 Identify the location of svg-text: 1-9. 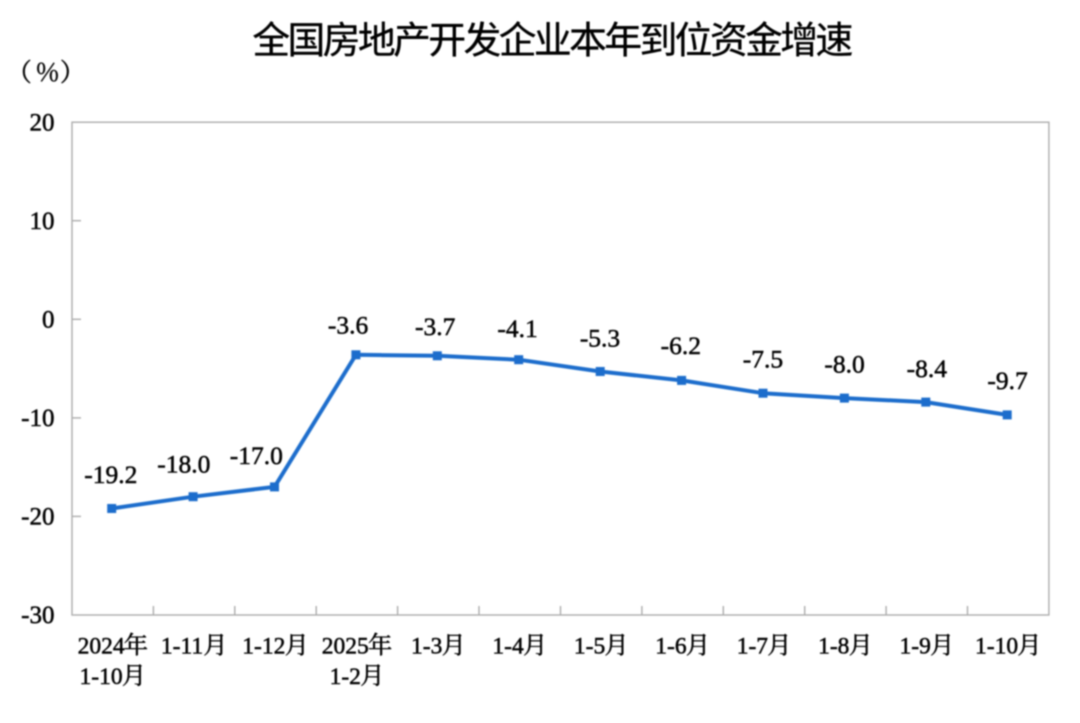
(915, 647).